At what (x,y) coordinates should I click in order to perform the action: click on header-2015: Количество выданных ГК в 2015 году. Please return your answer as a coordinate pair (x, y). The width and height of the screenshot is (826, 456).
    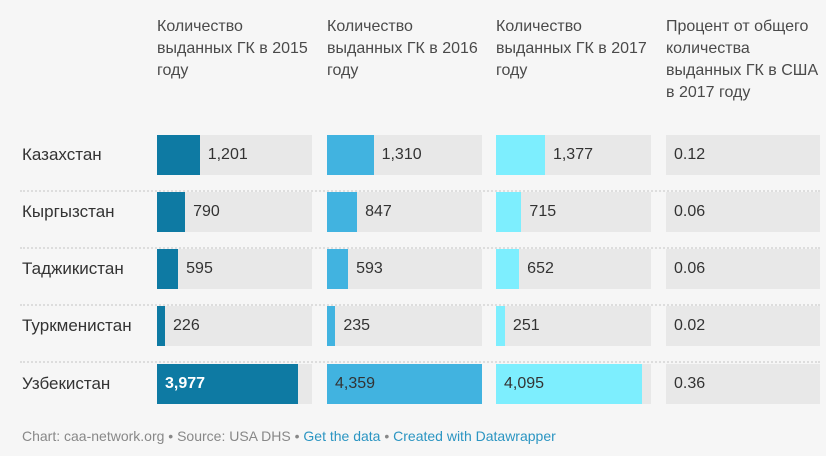
    Looking at the image, I should click on (232, 48).